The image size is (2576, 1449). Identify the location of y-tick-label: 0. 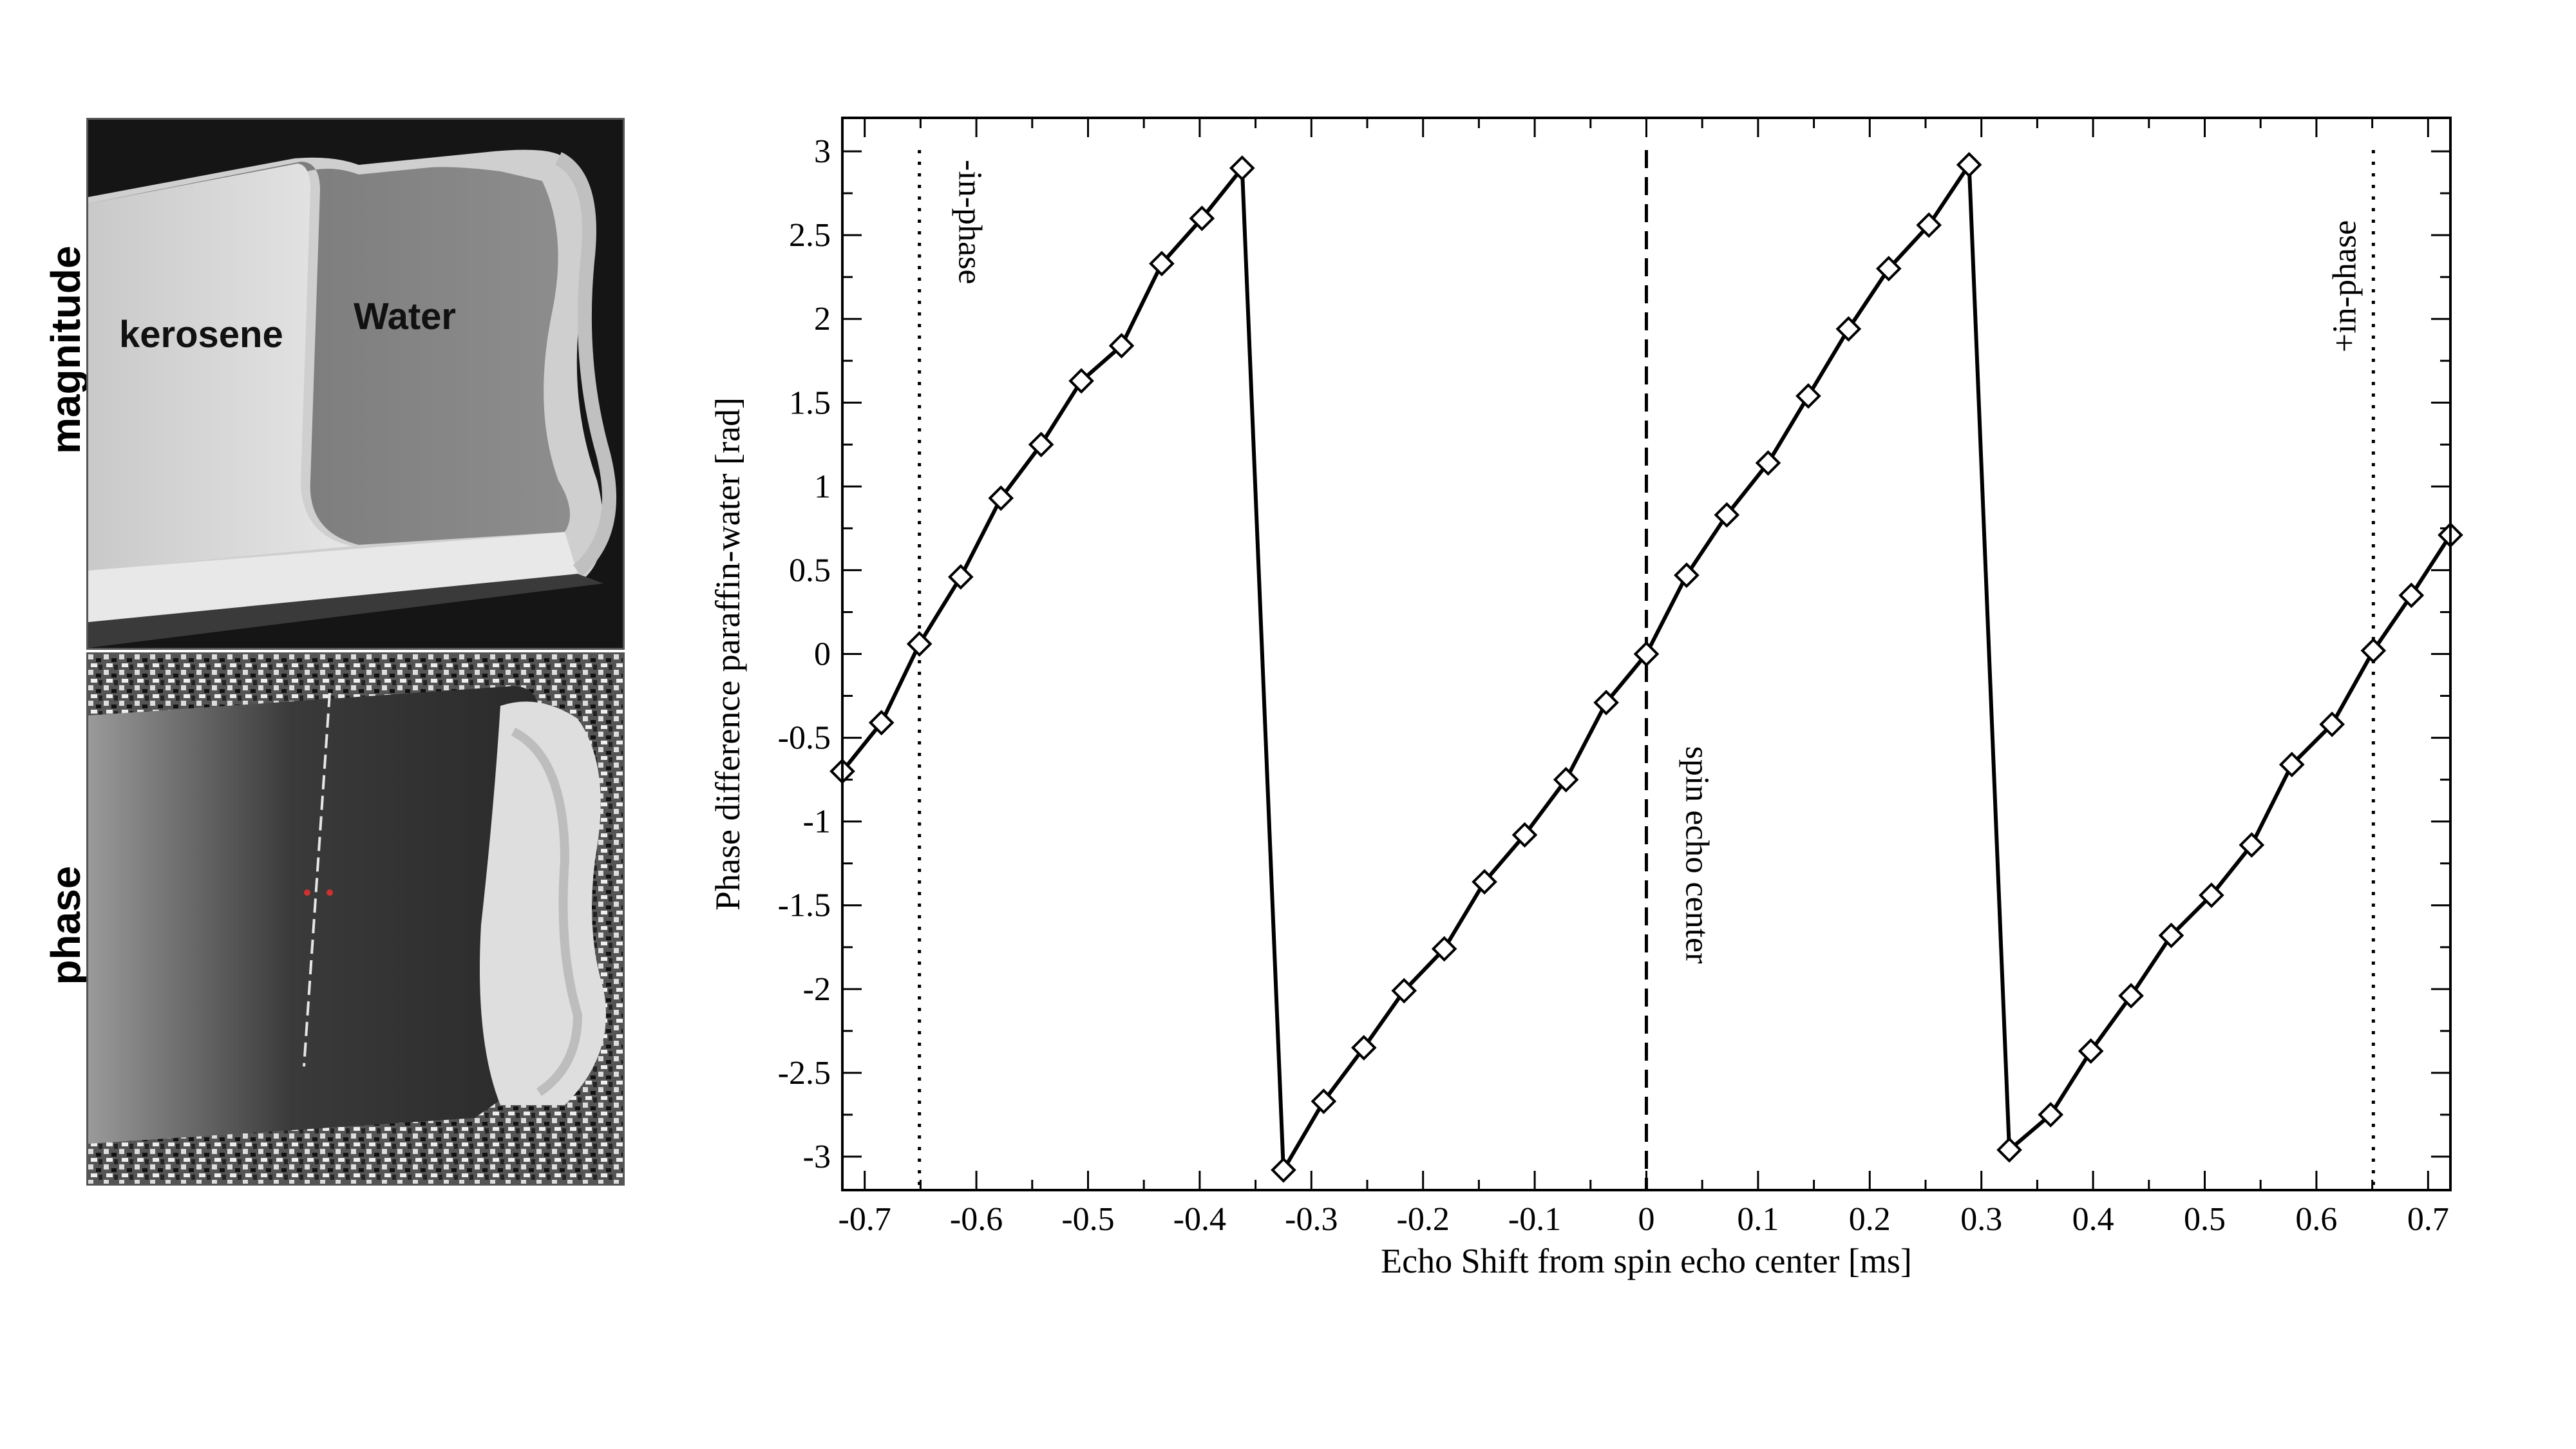
(822, 654).